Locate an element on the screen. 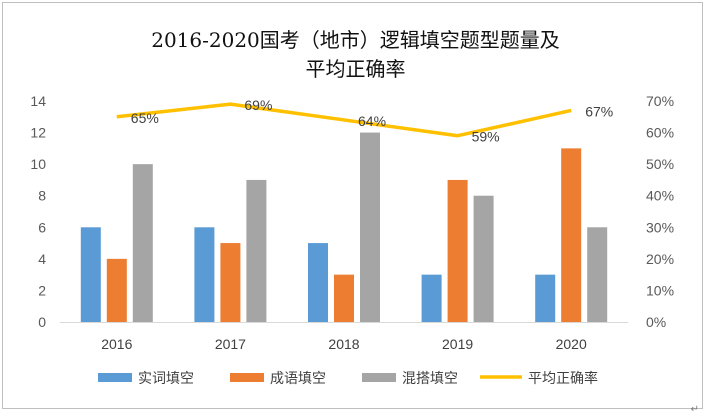 The height and width of the screenshot is (419, 711). x-axis-tick-label: 2019 is located at coordinates (457, 344).